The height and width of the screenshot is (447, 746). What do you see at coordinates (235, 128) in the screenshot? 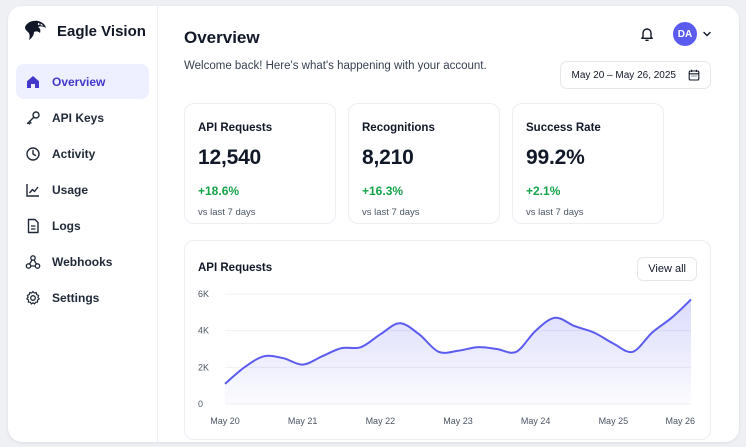
I see `stat-label: API Requests` at bounding box center [235, 128].